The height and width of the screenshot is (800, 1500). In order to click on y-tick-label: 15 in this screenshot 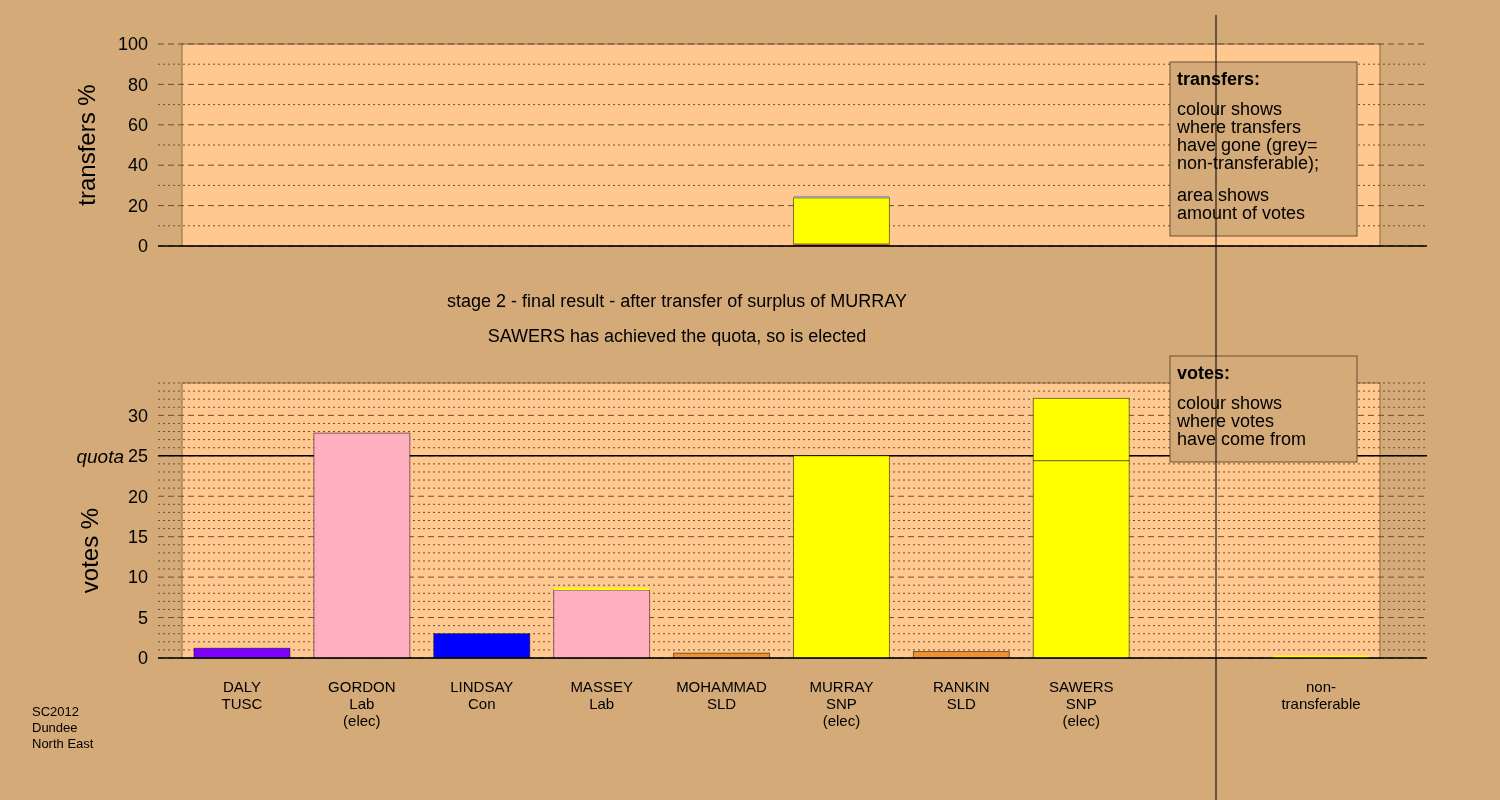, I will do `click(137, 536)`.